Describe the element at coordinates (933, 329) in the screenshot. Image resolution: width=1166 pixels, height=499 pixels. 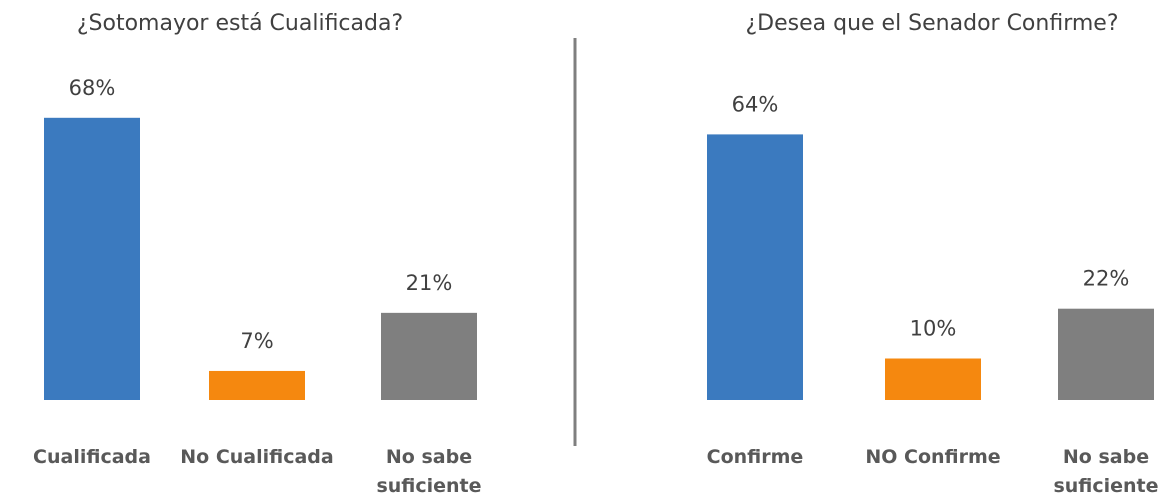
I see `right-value-label-2: 10%` at that location.